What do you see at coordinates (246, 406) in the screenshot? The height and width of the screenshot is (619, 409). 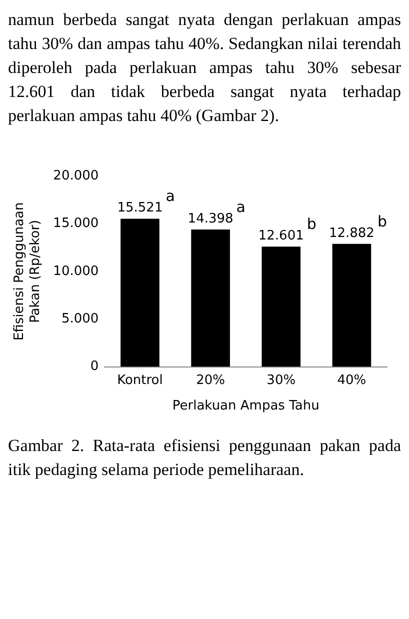 I see `x-axis-title: Perlakuan Ampas Tahu` at bounding box center [246, 406].